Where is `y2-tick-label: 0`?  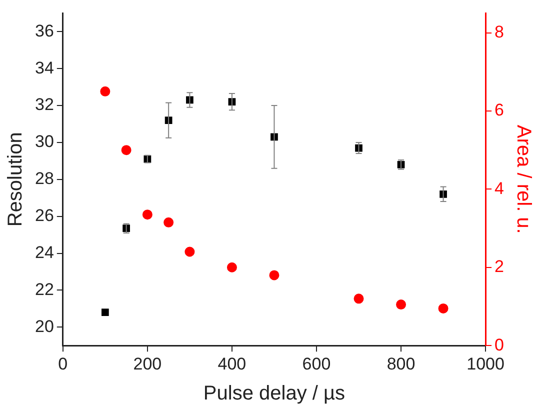 y2-tick-label: 0 is located at coordinates (499, 344).